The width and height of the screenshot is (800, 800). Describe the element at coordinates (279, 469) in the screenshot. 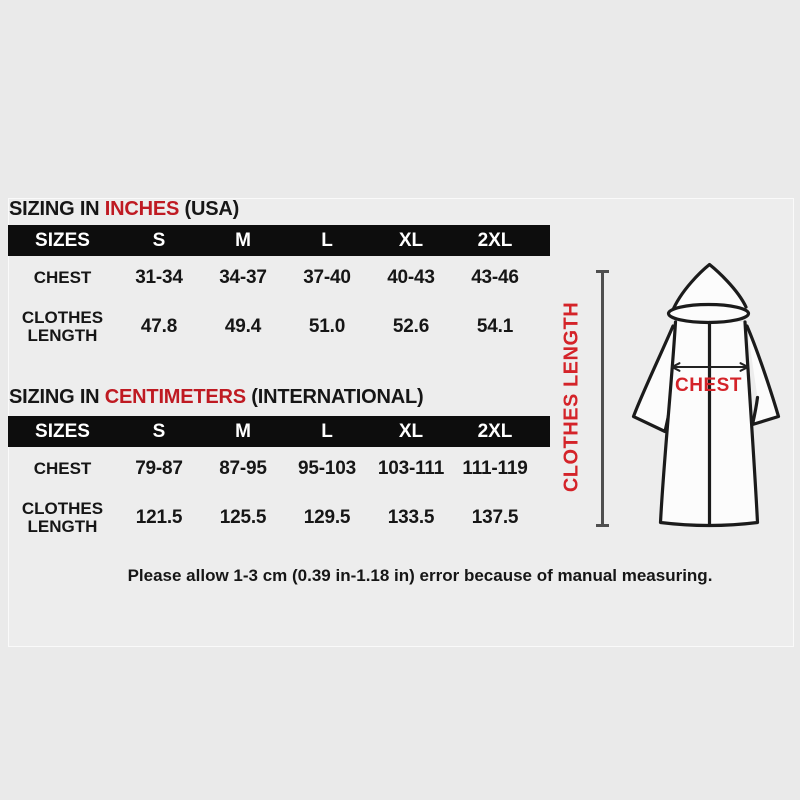

I see `table-row: CHEST 79-87 87-95 95-103 103-111 111-119` at that location.